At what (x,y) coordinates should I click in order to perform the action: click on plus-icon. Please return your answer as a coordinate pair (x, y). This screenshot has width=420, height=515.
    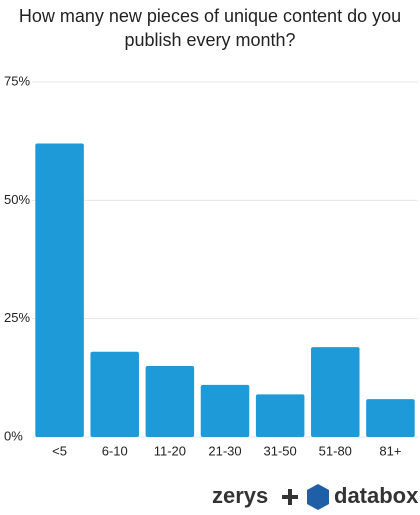
    Looking at the image, I should click on (290, 497).